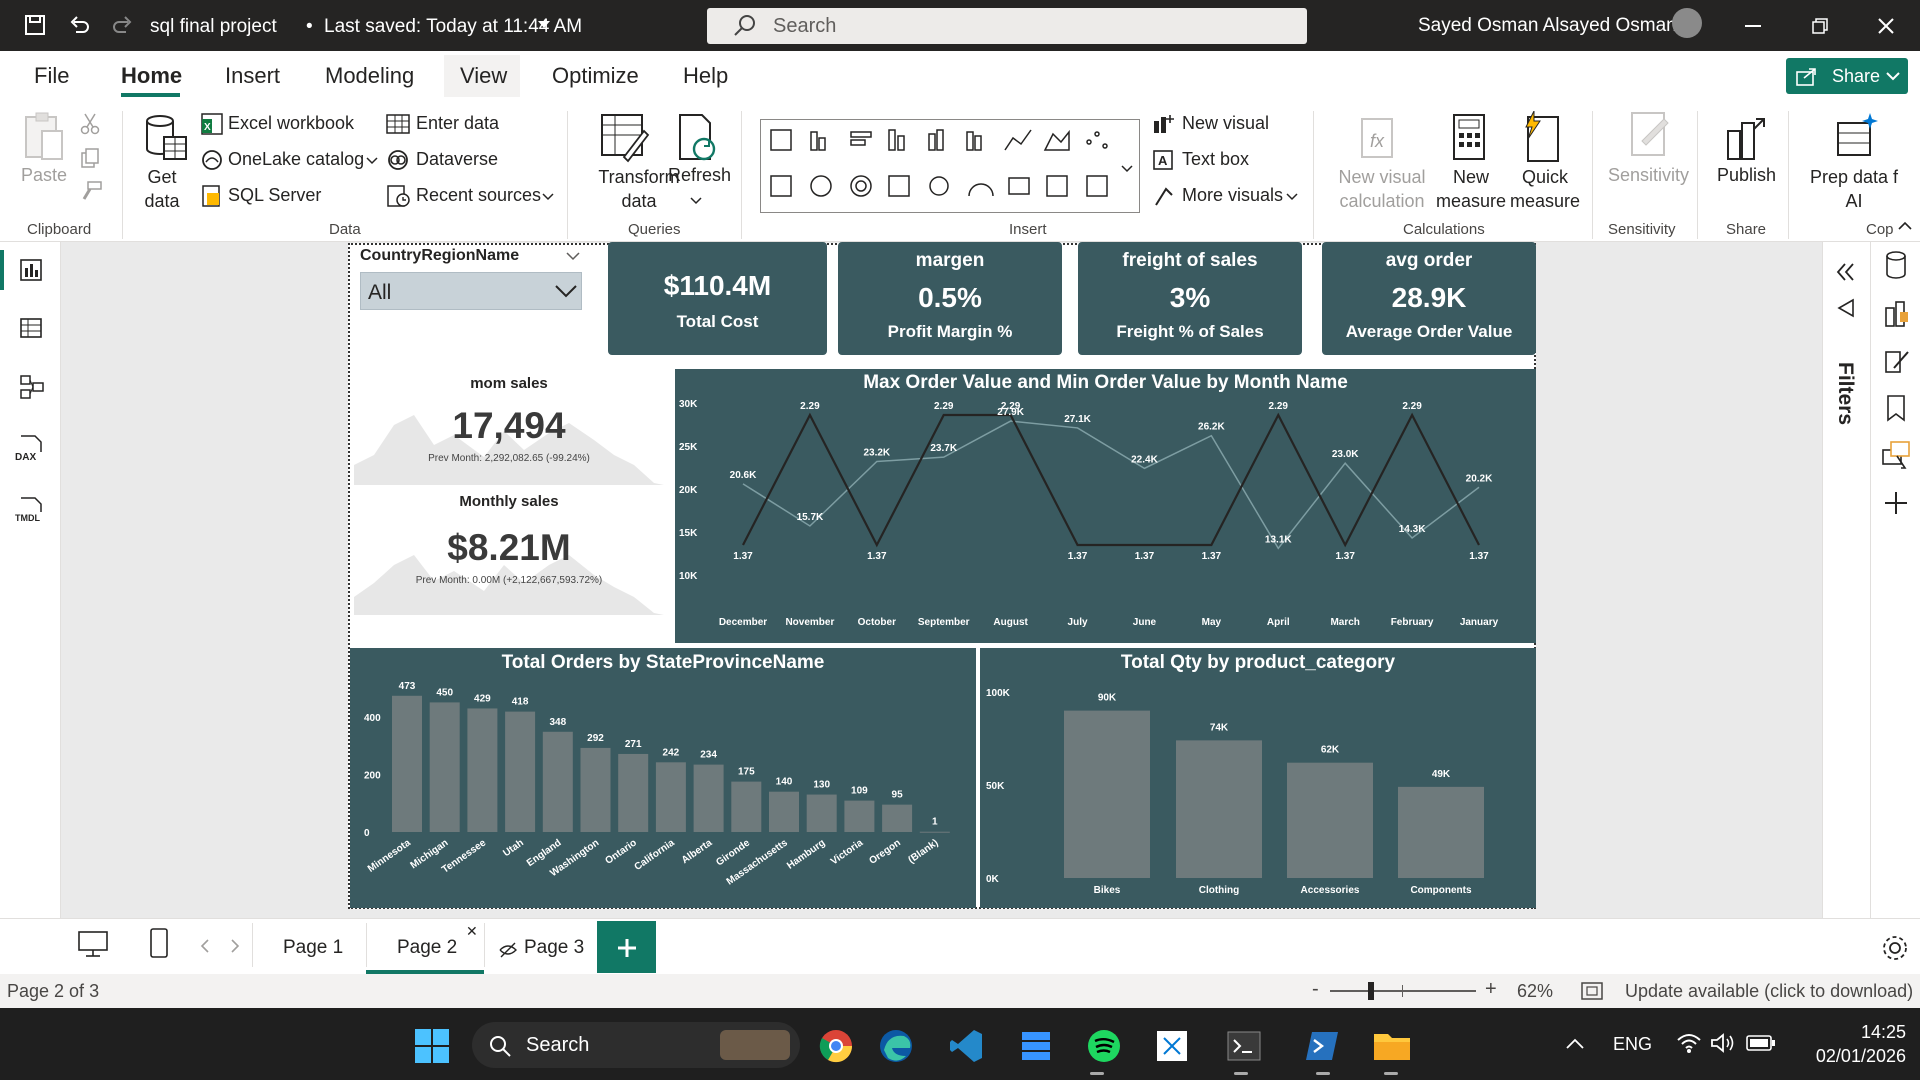  Describe the element at coordinates (1172, 1046) in the screenshot. I see `snipping-icon` at that location.